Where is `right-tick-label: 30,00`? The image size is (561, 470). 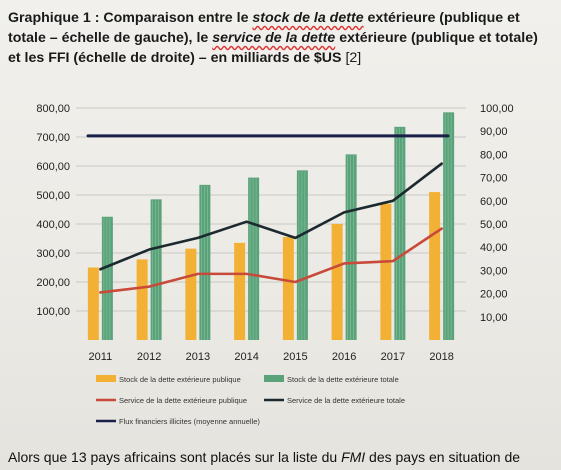
right-tick-label: 30,00 is located at coordinates (494, 271).